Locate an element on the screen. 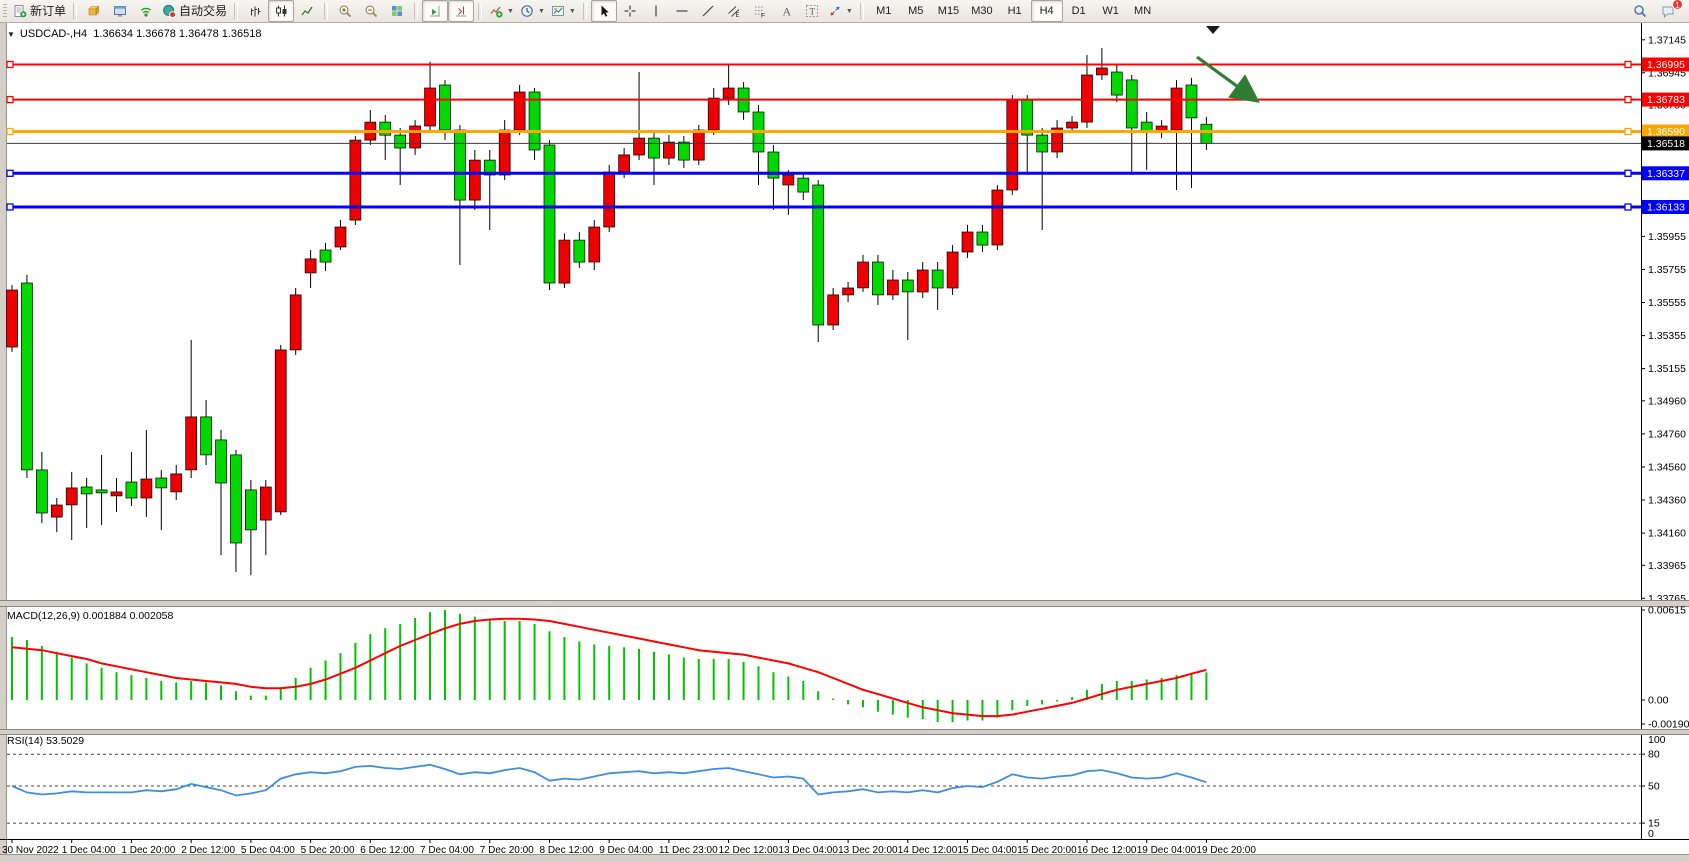 The image size is (1689, 862). indicators-button: ▼ is located at coordinates (501, 11).